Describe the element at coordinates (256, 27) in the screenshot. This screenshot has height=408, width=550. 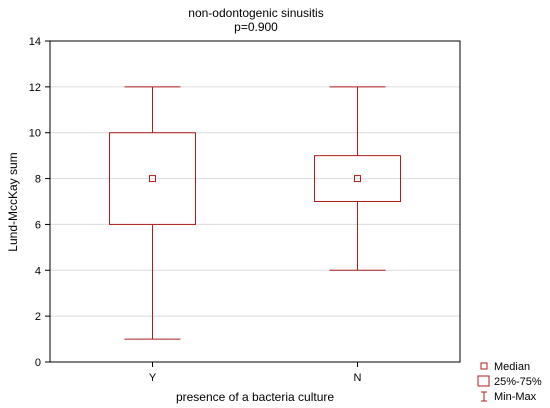
I see `chart-subtitle: p=0.900` at that location.